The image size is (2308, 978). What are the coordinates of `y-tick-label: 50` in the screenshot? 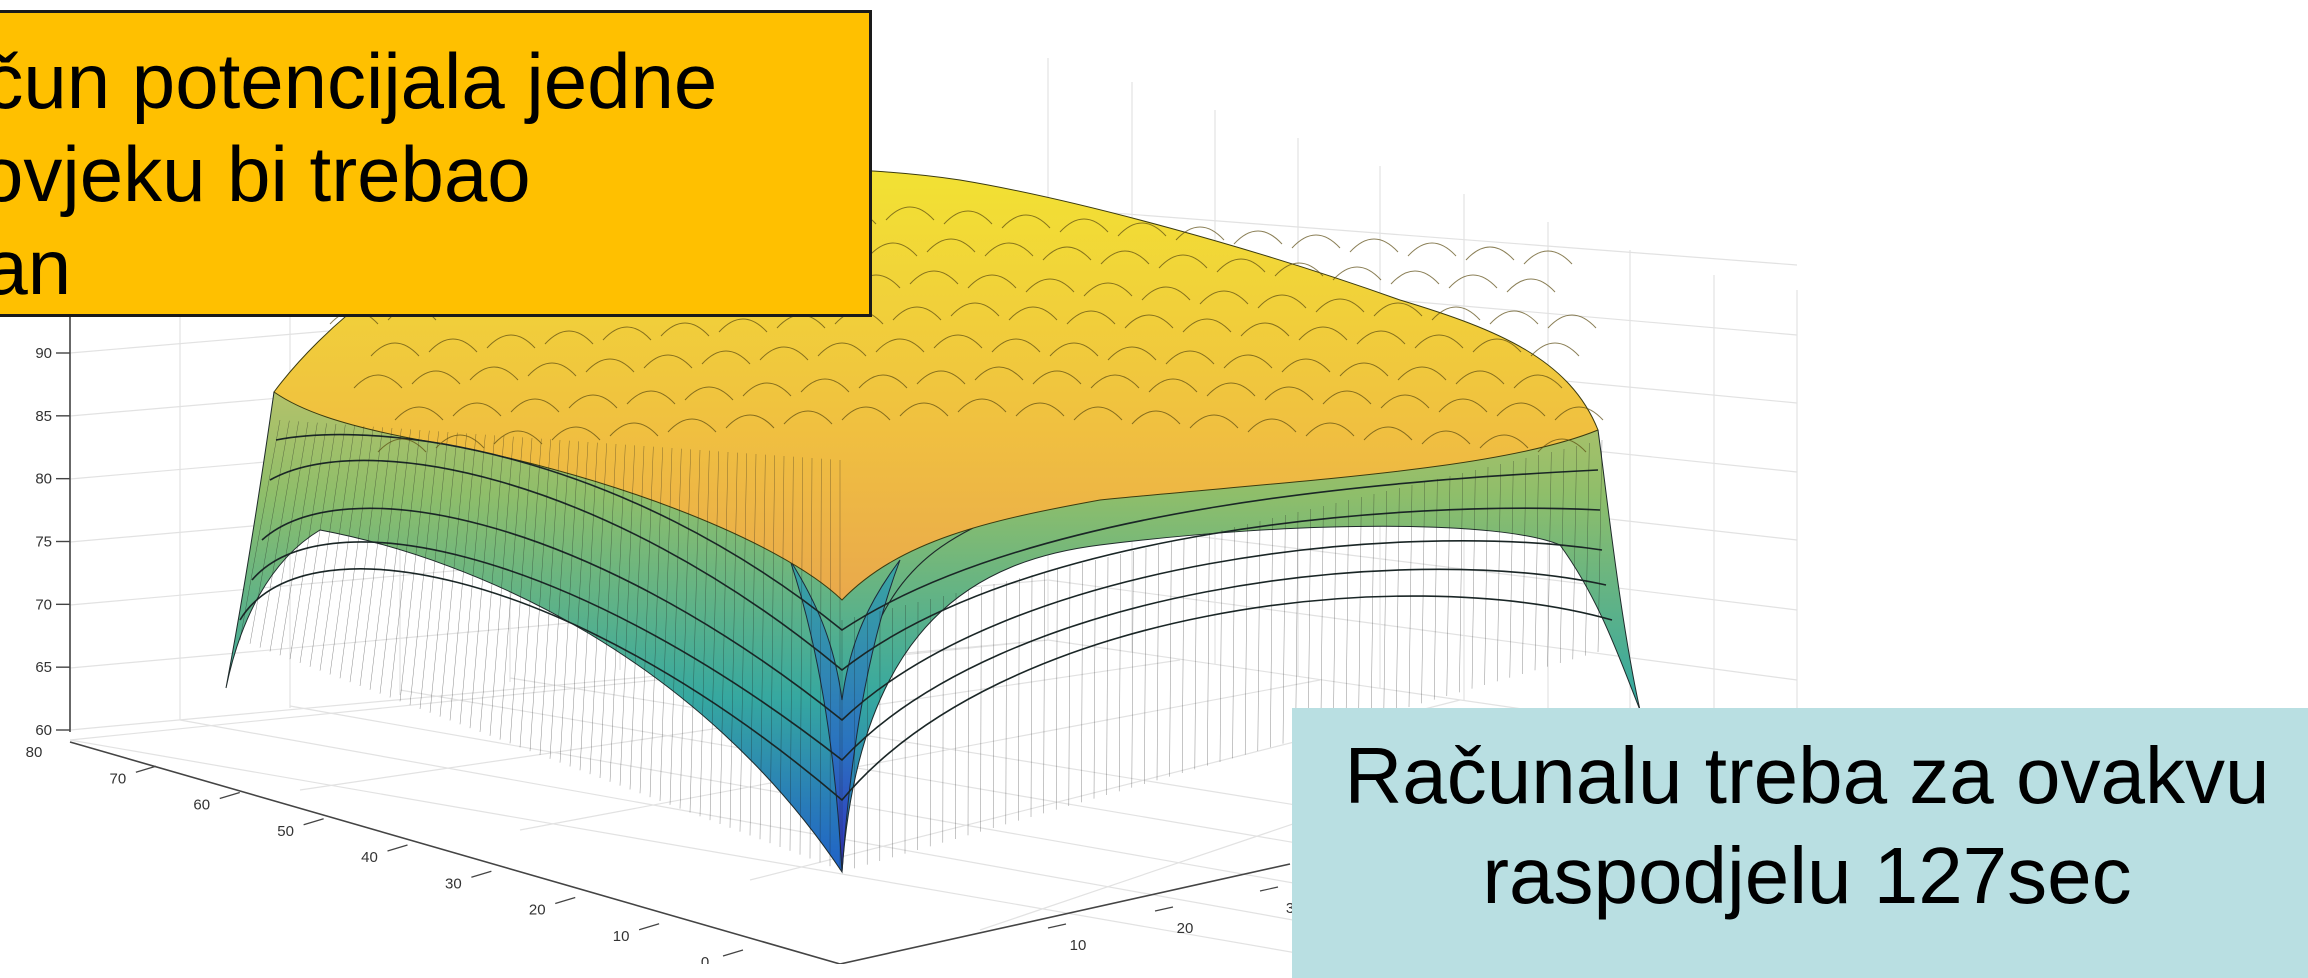 It's located at (285, 831).